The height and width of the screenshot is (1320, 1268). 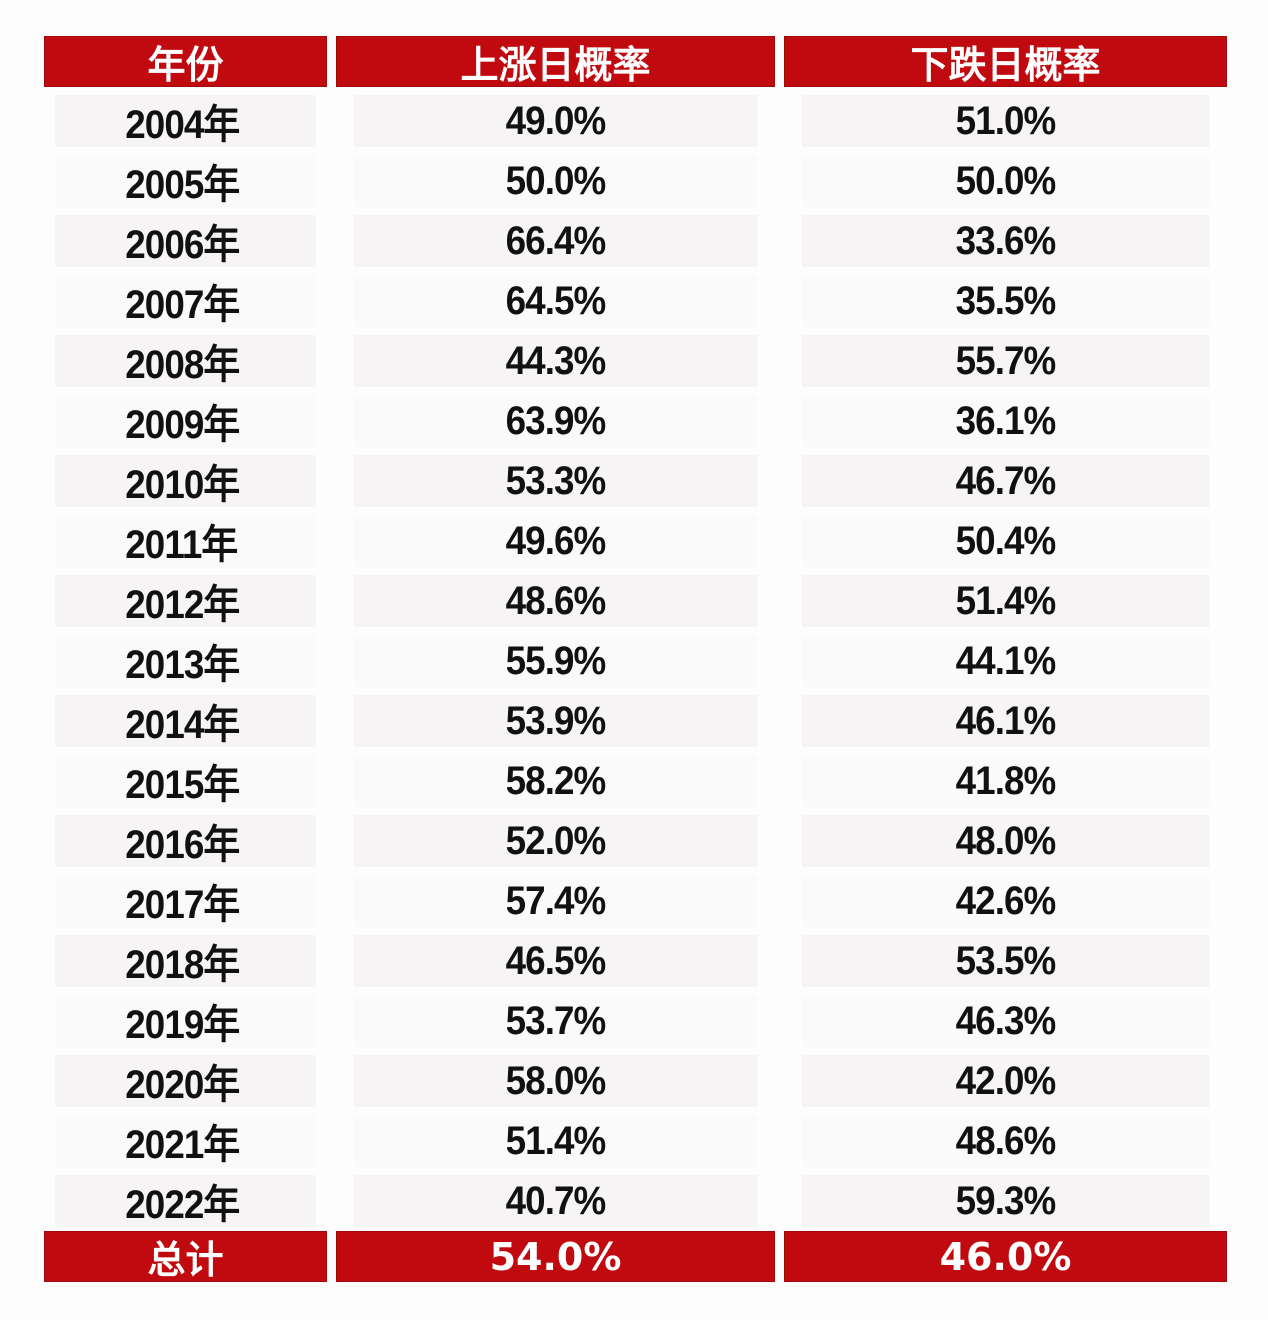 I want to click on year-cell: 2017年, so click(x=185, y=901).